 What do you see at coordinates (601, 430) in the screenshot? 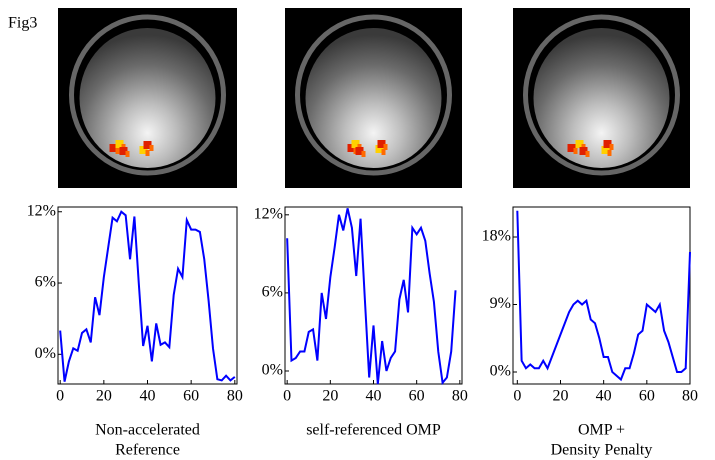
I see `caption: OMP +` at bounding box center [601, 430].